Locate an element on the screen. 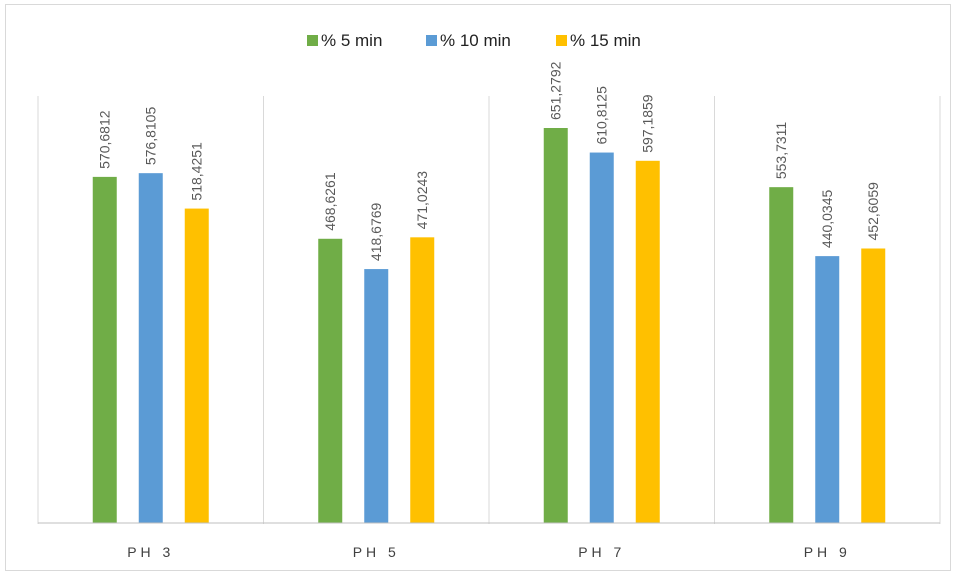 This screenshot has height=577, width=958. legend-label: % 10 min is located at coordinates (475, 40).